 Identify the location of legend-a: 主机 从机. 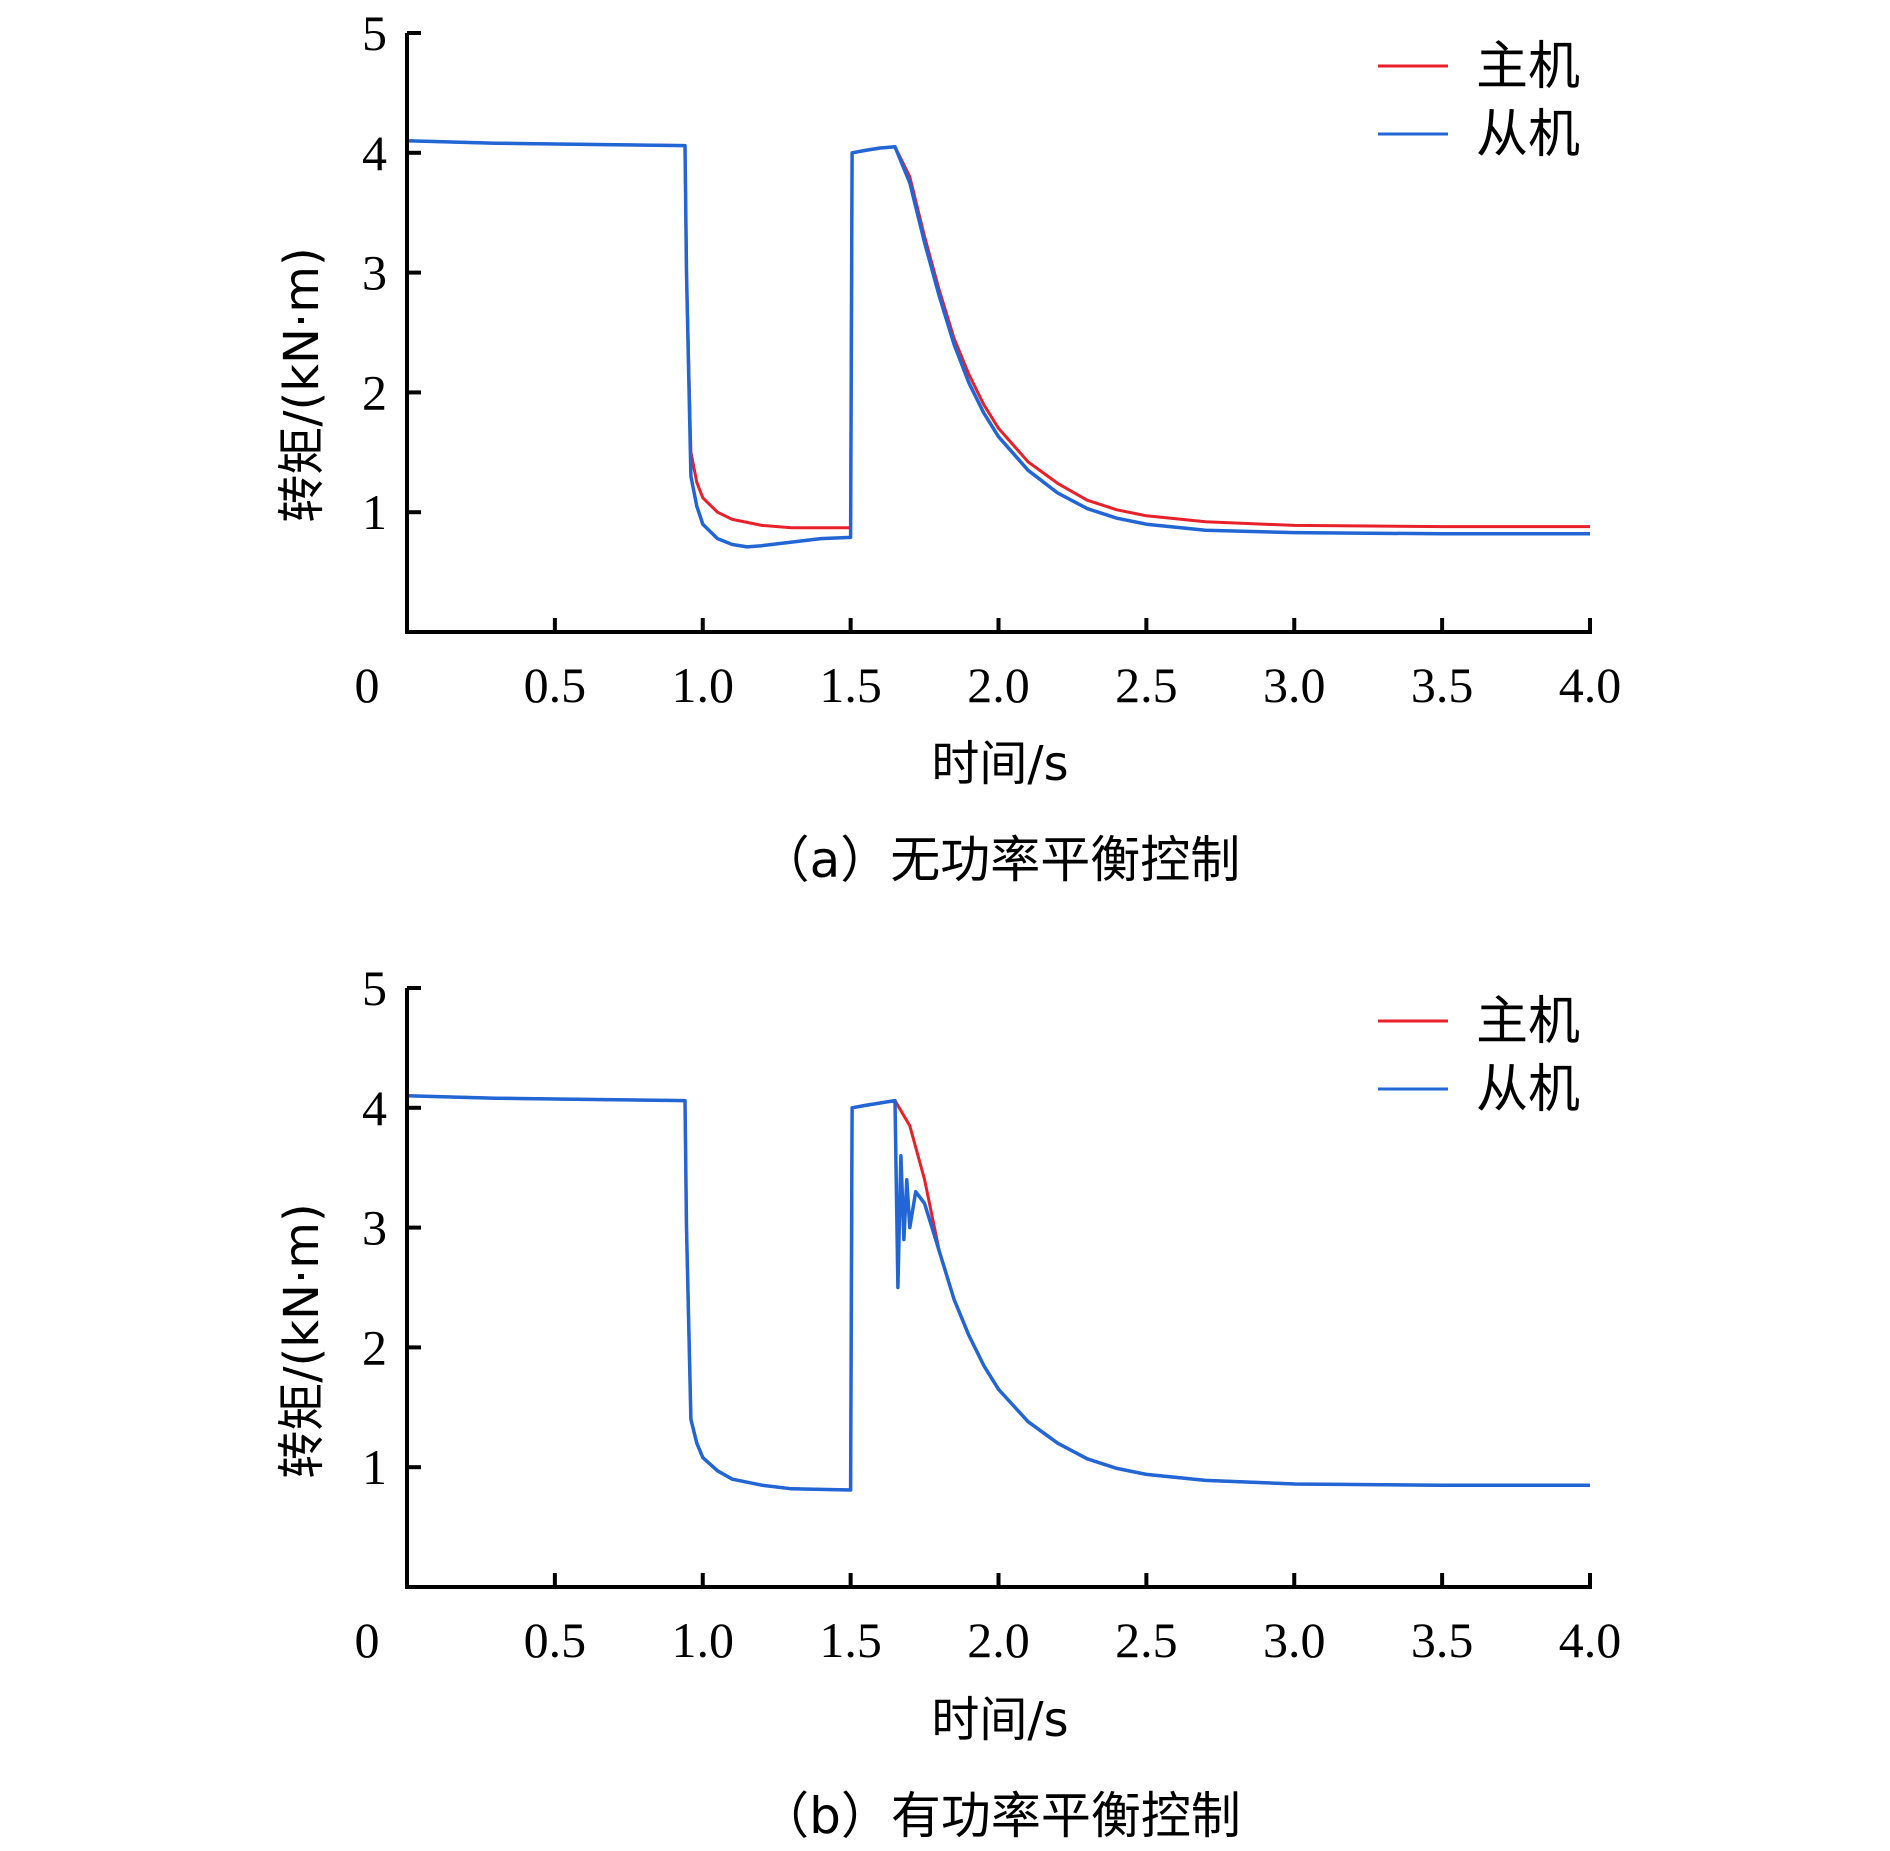
(1479, 101).